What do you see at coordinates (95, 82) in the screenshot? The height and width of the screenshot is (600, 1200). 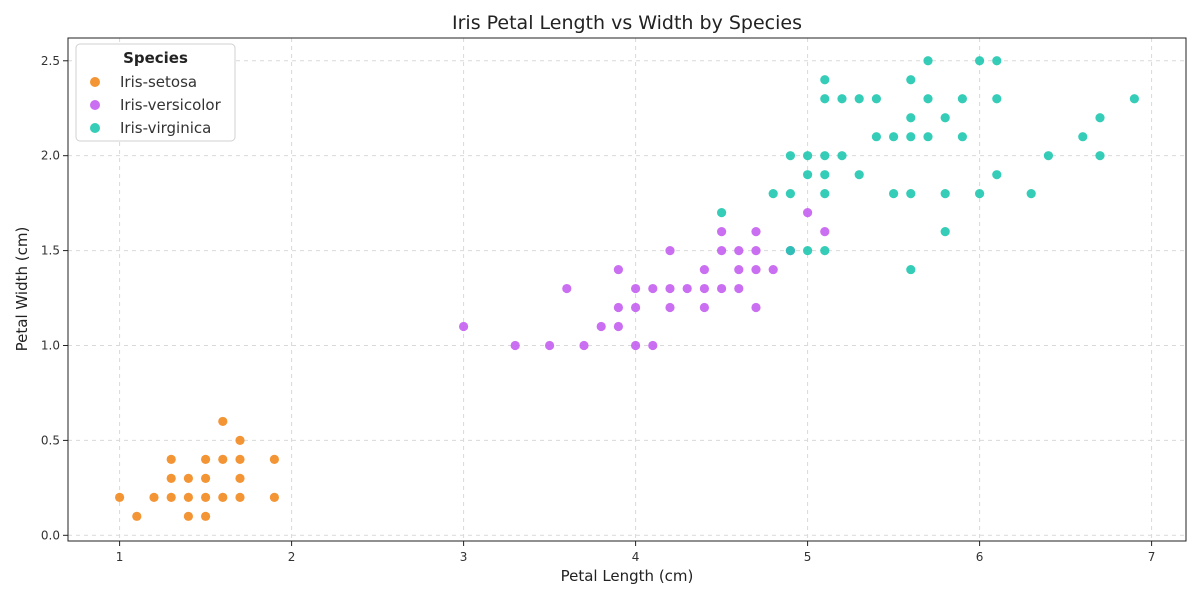 I see `legend-marker-iris-setosa` at bounding box center [95, 82].